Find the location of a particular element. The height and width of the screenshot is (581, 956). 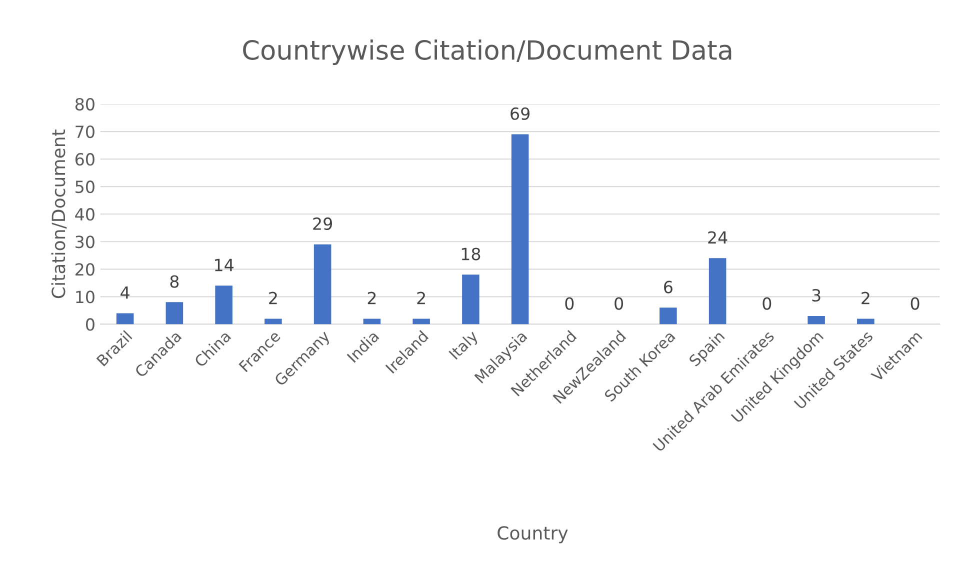

y-tick-label: 40 is located at coordinates (84, 214).